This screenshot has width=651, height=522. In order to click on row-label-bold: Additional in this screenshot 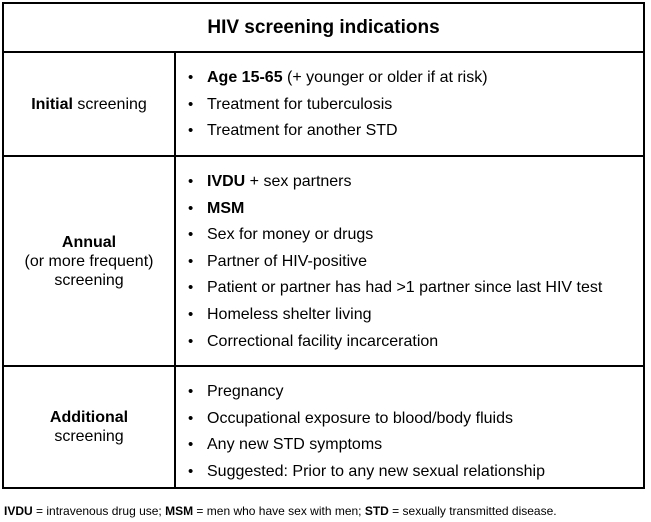, I will do `click(89, 417)`.